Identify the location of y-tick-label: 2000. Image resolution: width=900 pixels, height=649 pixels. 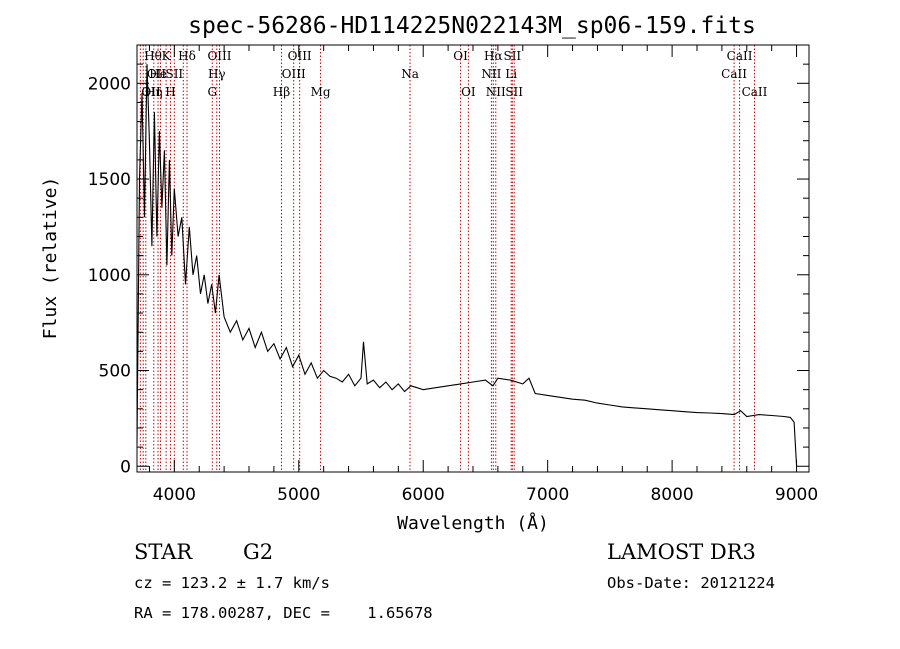
(109, 84).